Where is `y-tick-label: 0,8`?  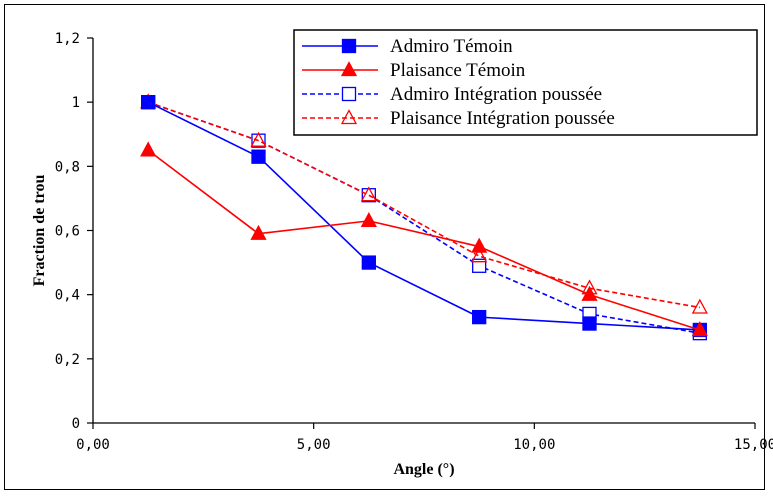 y-tick-label: 0,8 is located at coordinates (67, 167).